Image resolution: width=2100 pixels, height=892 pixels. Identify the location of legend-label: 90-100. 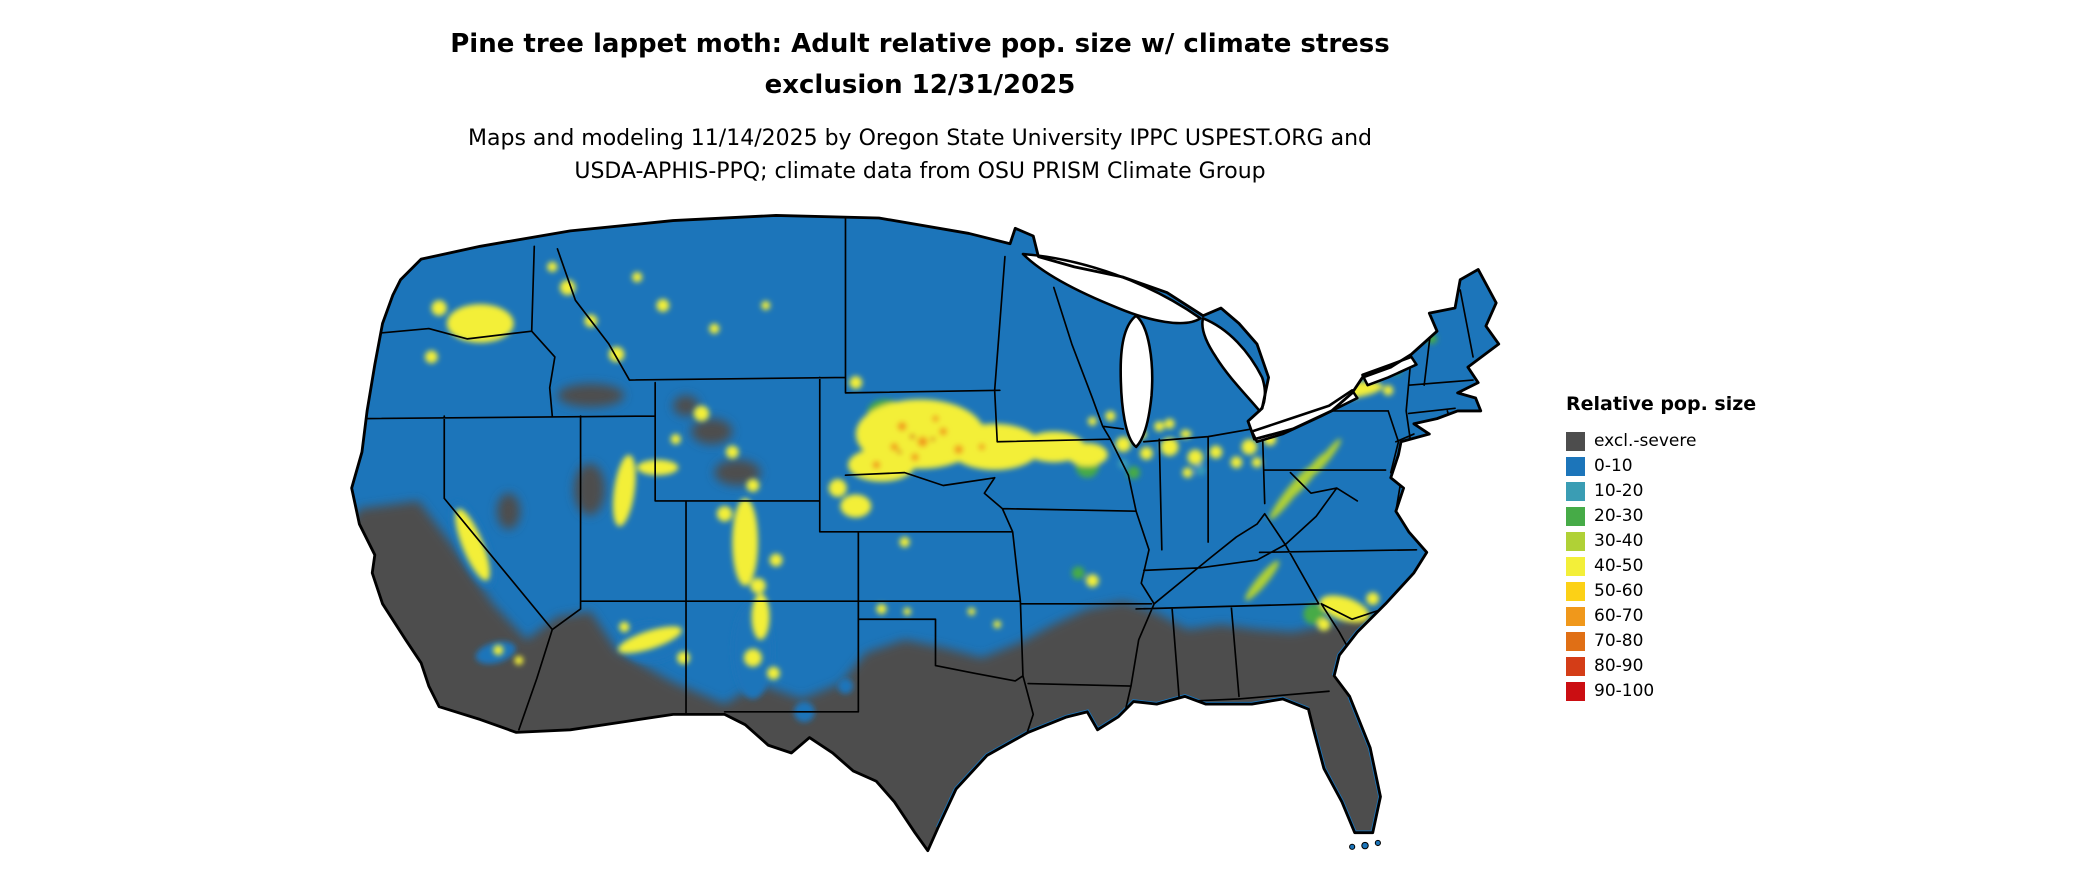
(1624, 691).